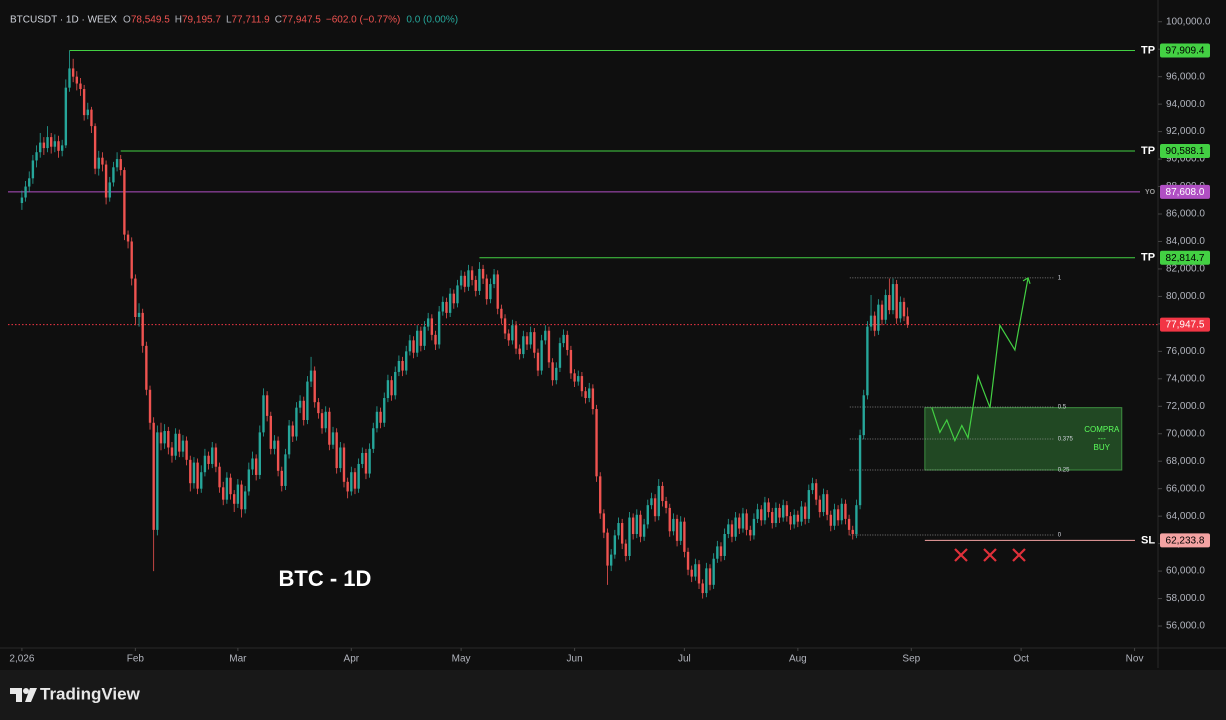  What do you see at coordinates (363, 20) in the screenshot?
I see `change: −602.0 (−0.77%)` at bounding box center [363, 20].